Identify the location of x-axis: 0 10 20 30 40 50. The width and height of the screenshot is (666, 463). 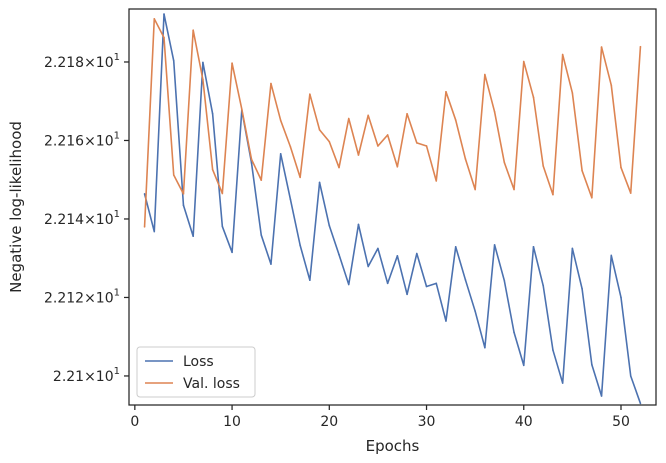
(380, 417).